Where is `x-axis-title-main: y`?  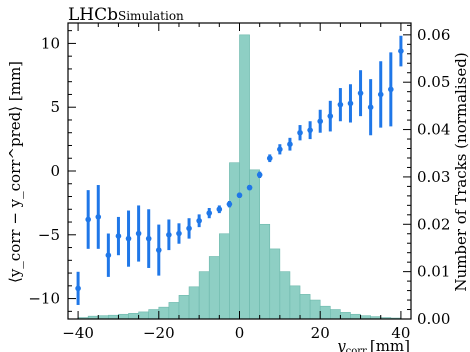
x-axis-title-main: y is located at coordinates (341, 344).